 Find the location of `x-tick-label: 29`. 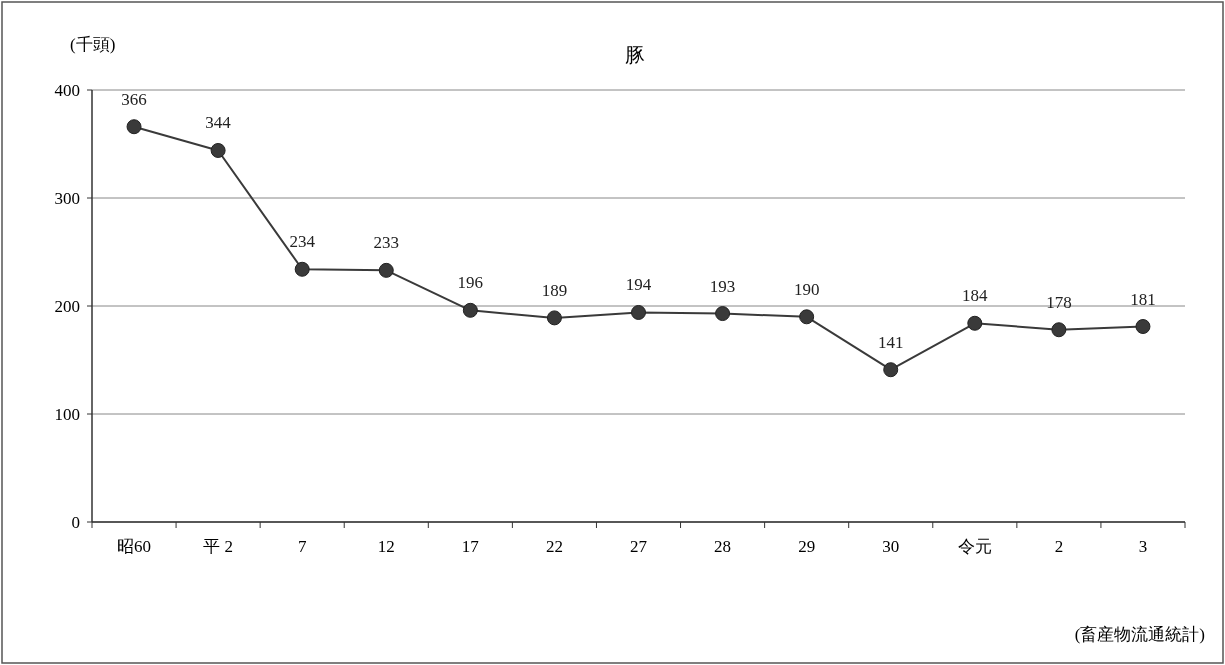

x-tick-label: 29 is located at coordinates (807, 546).